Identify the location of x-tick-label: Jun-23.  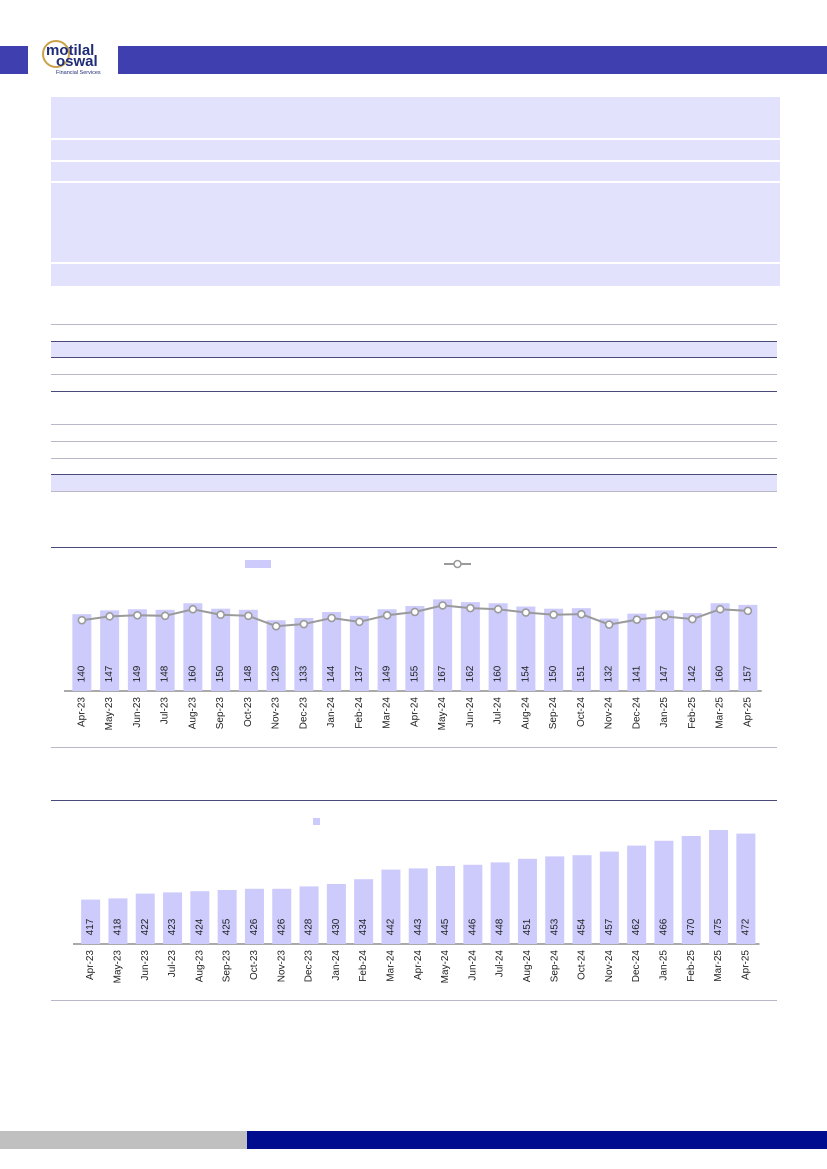
(137, 712).